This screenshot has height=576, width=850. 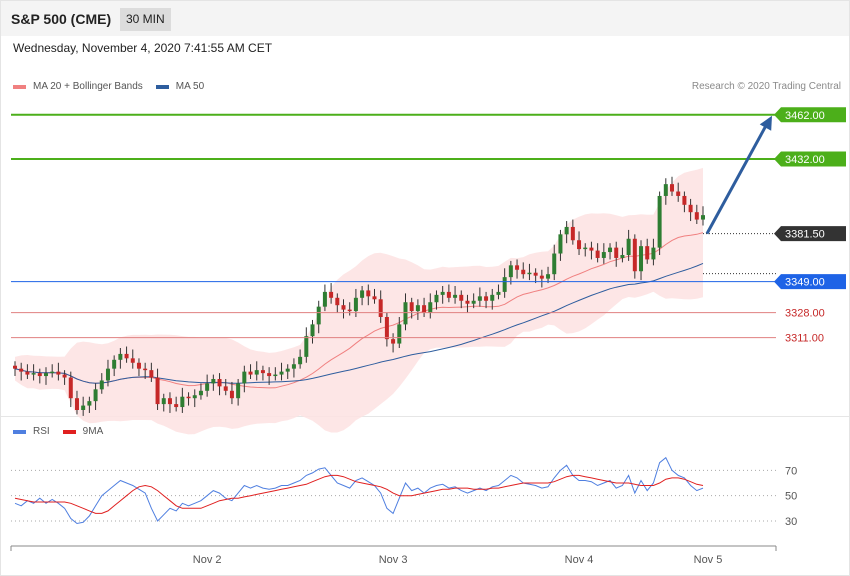 I want to click on level-label-3381.50: 3381.50, so click(x=805, y=235).